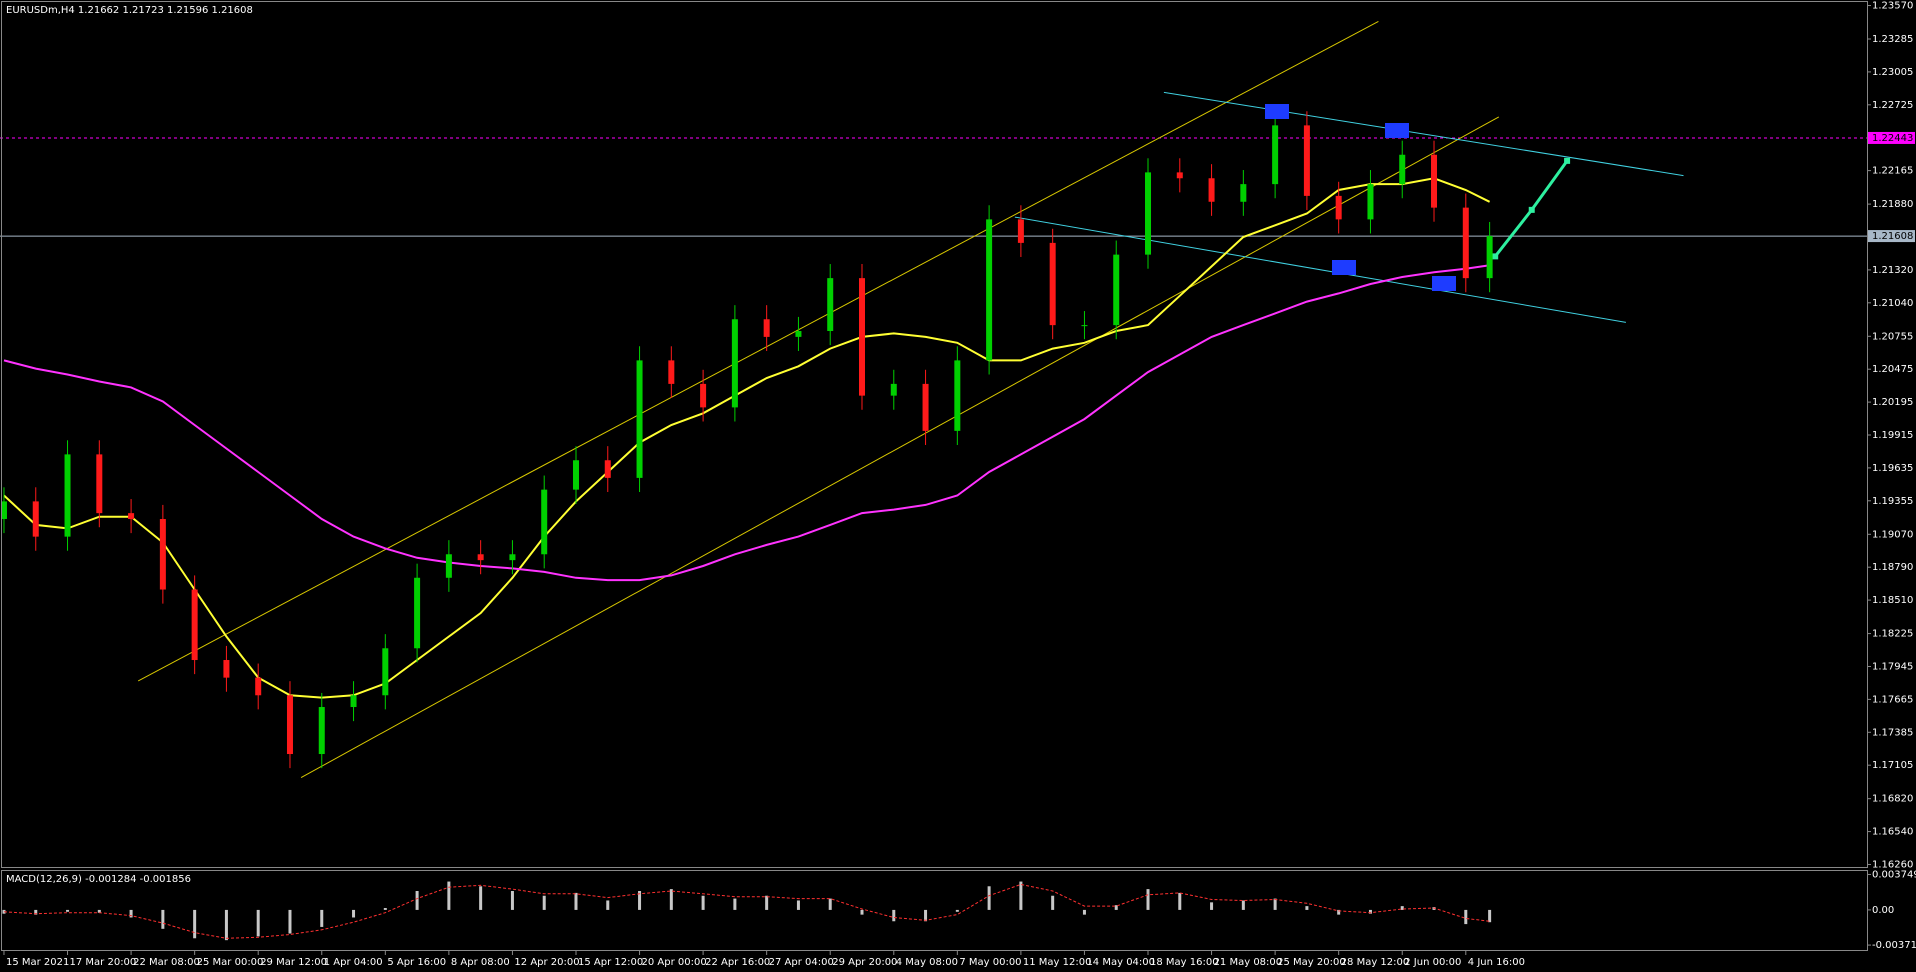 Image resolution: width=1916 pixels, height=972 pixels. What do you see at coordinates (1892, 832) in the screenshot?
I see `y-tick-label: 1.16540` at bounding box center [1892, 832].